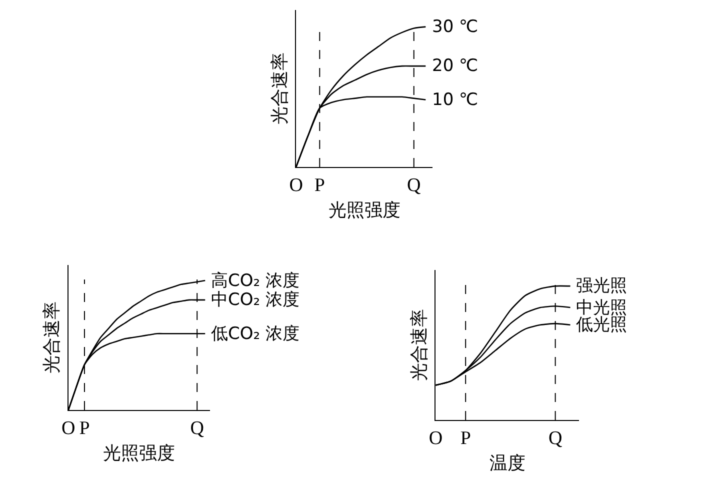 Image resolution: width=703 pixels, height=492 pixels. I want to click on series-label: 10 ℃, so click(455, 100).